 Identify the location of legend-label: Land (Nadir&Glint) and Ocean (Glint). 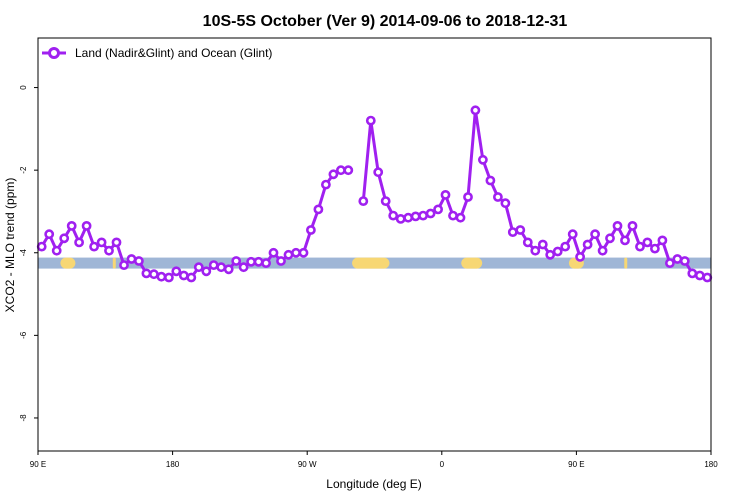
(173, 53).